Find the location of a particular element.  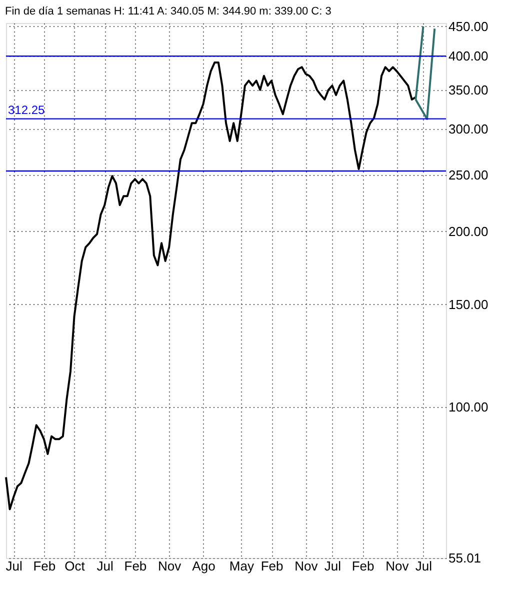

ref-line-label: 312.25 is located at coordinates (27, 109).